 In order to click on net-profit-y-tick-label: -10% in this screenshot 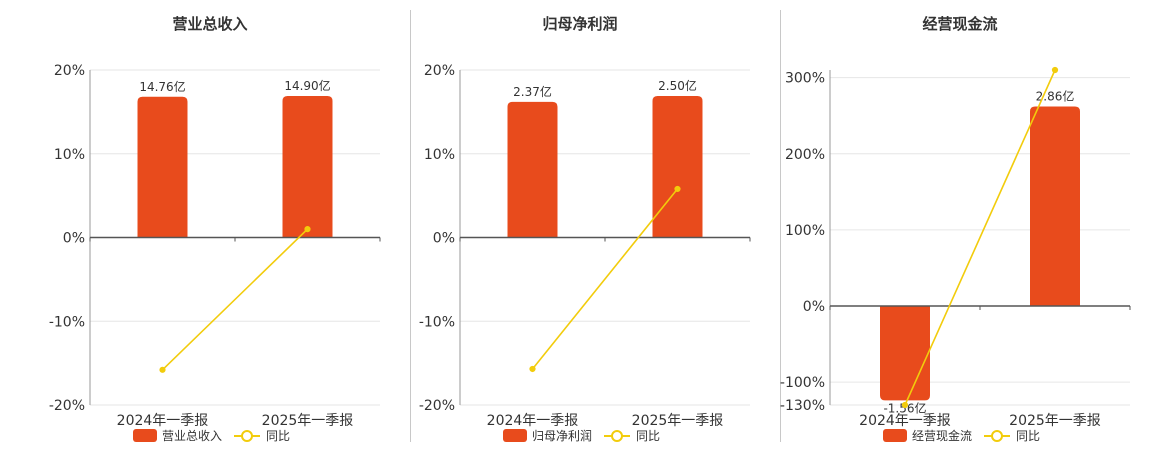, I will do `click(437, 322)`.